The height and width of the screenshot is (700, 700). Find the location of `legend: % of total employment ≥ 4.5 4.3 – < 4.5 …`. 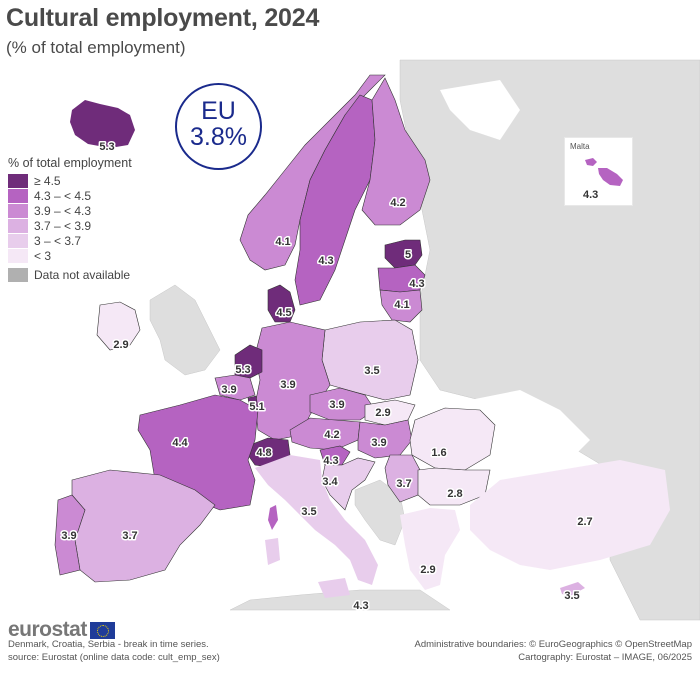

legend: % of total employment ≥ 4.5 4.3 – < 4.5 … is located at coordinates (70, 219).